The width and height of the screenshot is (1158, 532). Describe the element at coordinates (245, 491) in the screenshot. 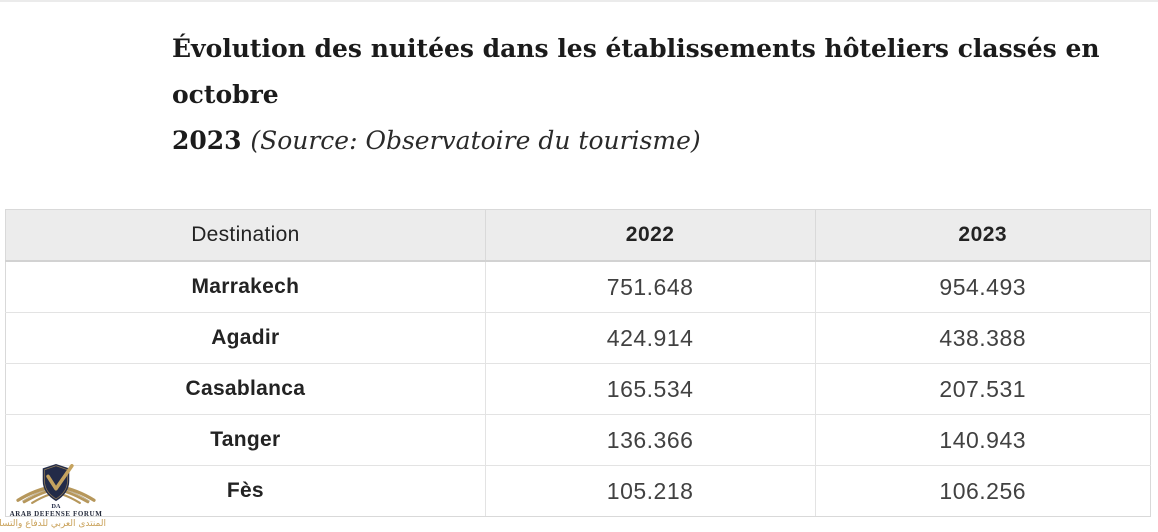

I see `destination-cell: Fès` at that location.